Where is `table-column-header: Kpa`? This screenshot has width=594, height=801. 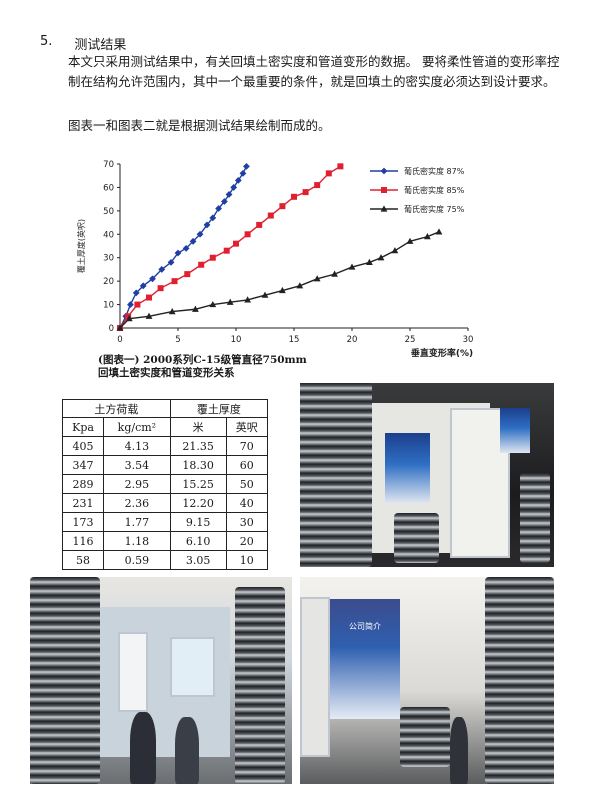
table-column-header: Kpa is located at coordinates (83, 427).